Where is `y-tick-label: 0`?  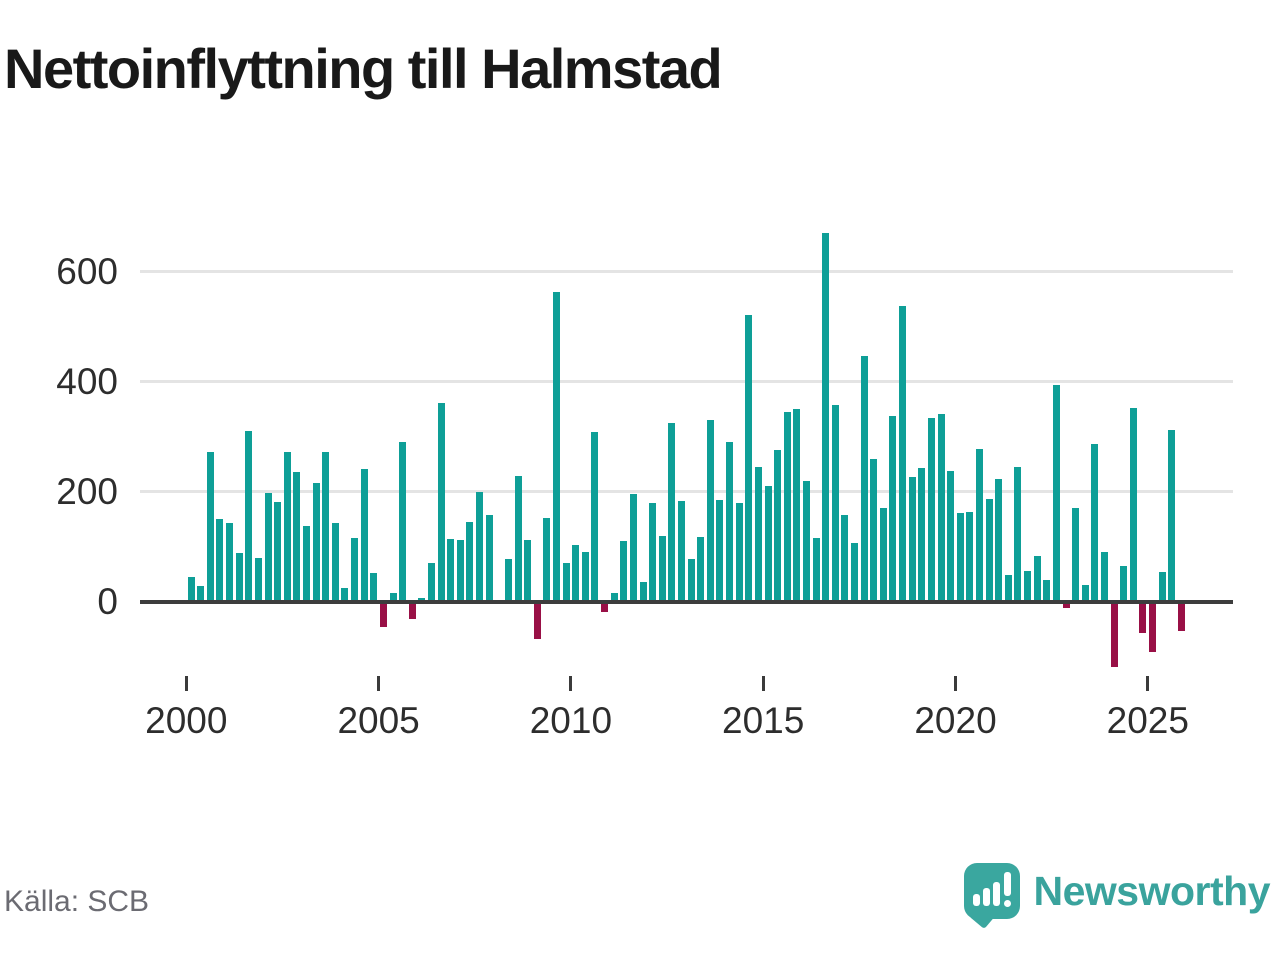 y-tick-label: 0 is located at coordinates (107, 601).